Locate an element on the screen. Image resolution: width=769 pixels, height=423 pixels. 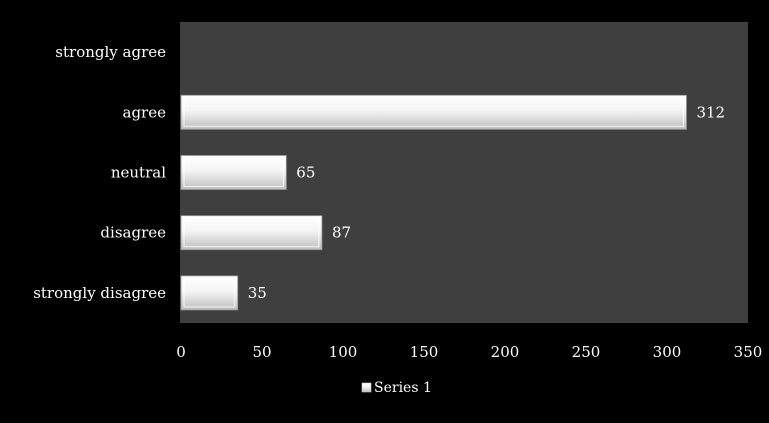
data-label: 312 is located at coordinates (710, 112).